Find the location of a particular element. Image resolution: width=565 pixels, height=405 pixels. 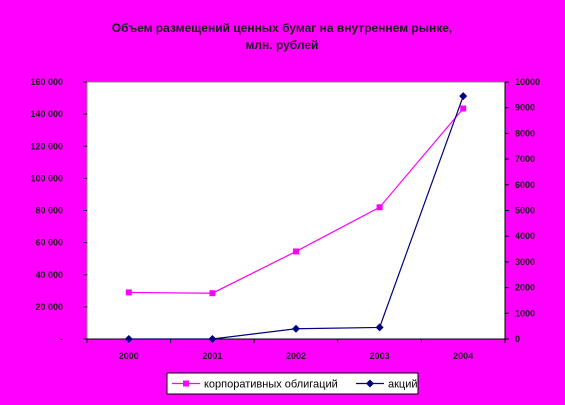

right-tick-label: 8000 is located at coordinates (525, 133).